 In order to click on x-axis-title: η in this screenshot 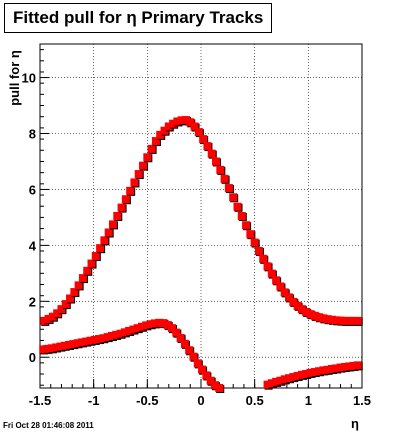, I will do `click(355, 423)`.